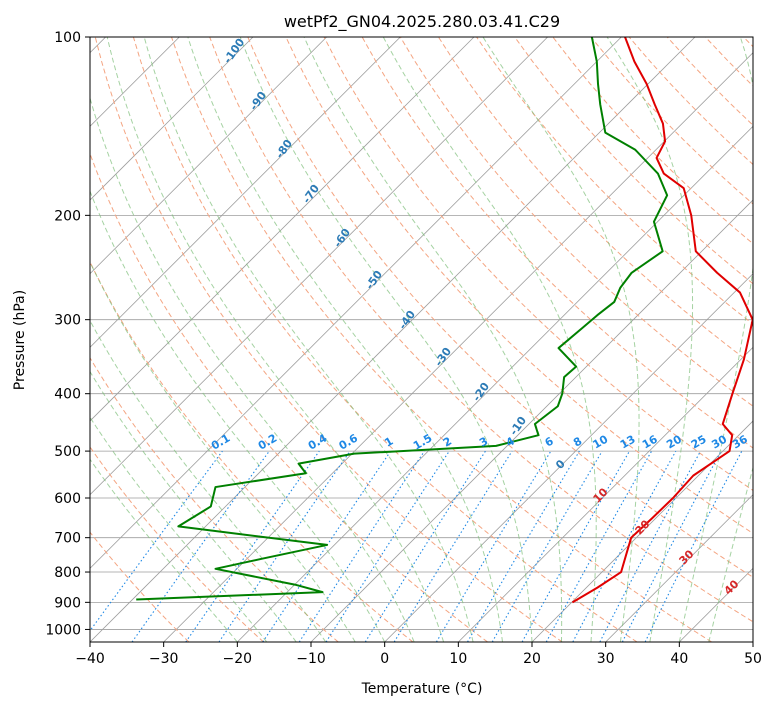 This screenshot has width=775, height=708. I want to click on y-tick-label: 100, so click(67, 38).